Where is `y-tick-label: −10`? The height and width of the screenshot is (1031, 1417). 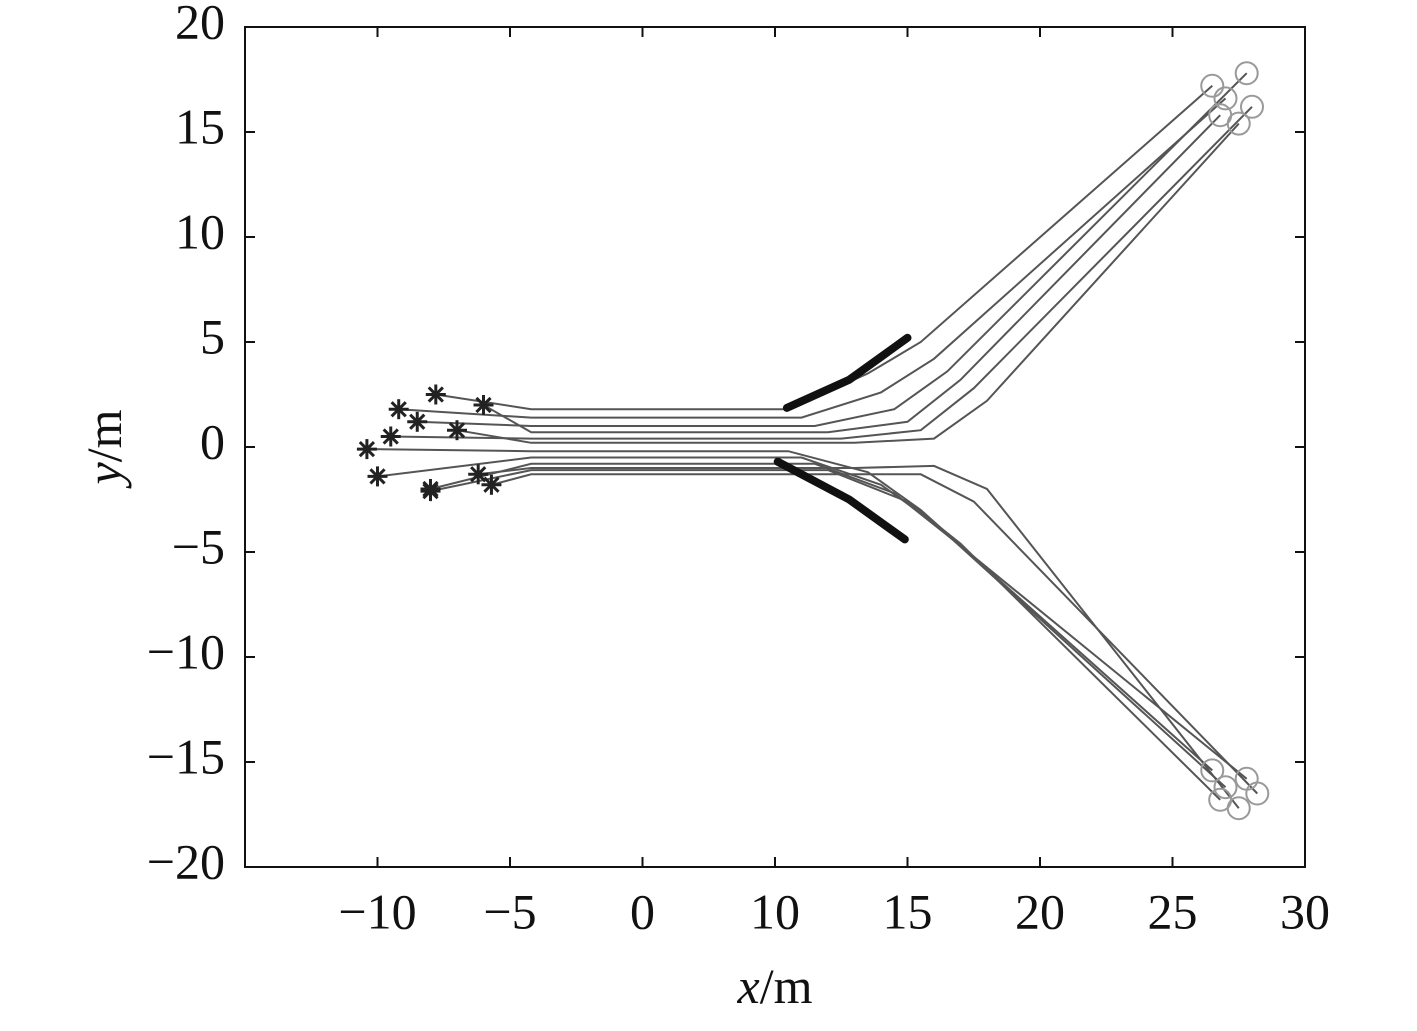
y-tick-label: −10 is located at coordinates (186, 651).